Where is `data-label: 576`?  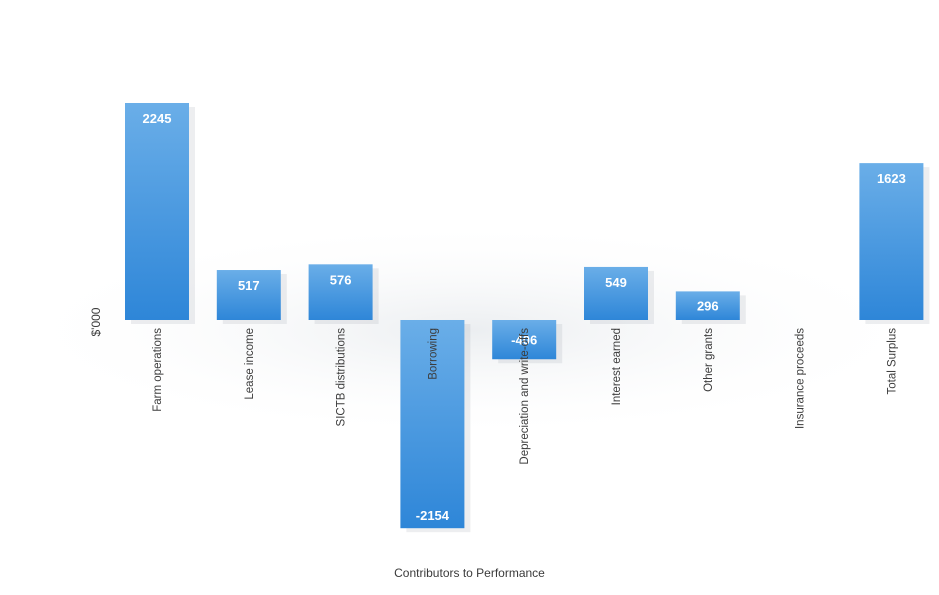 data-label: 576 is located at coordinates (341, 279).